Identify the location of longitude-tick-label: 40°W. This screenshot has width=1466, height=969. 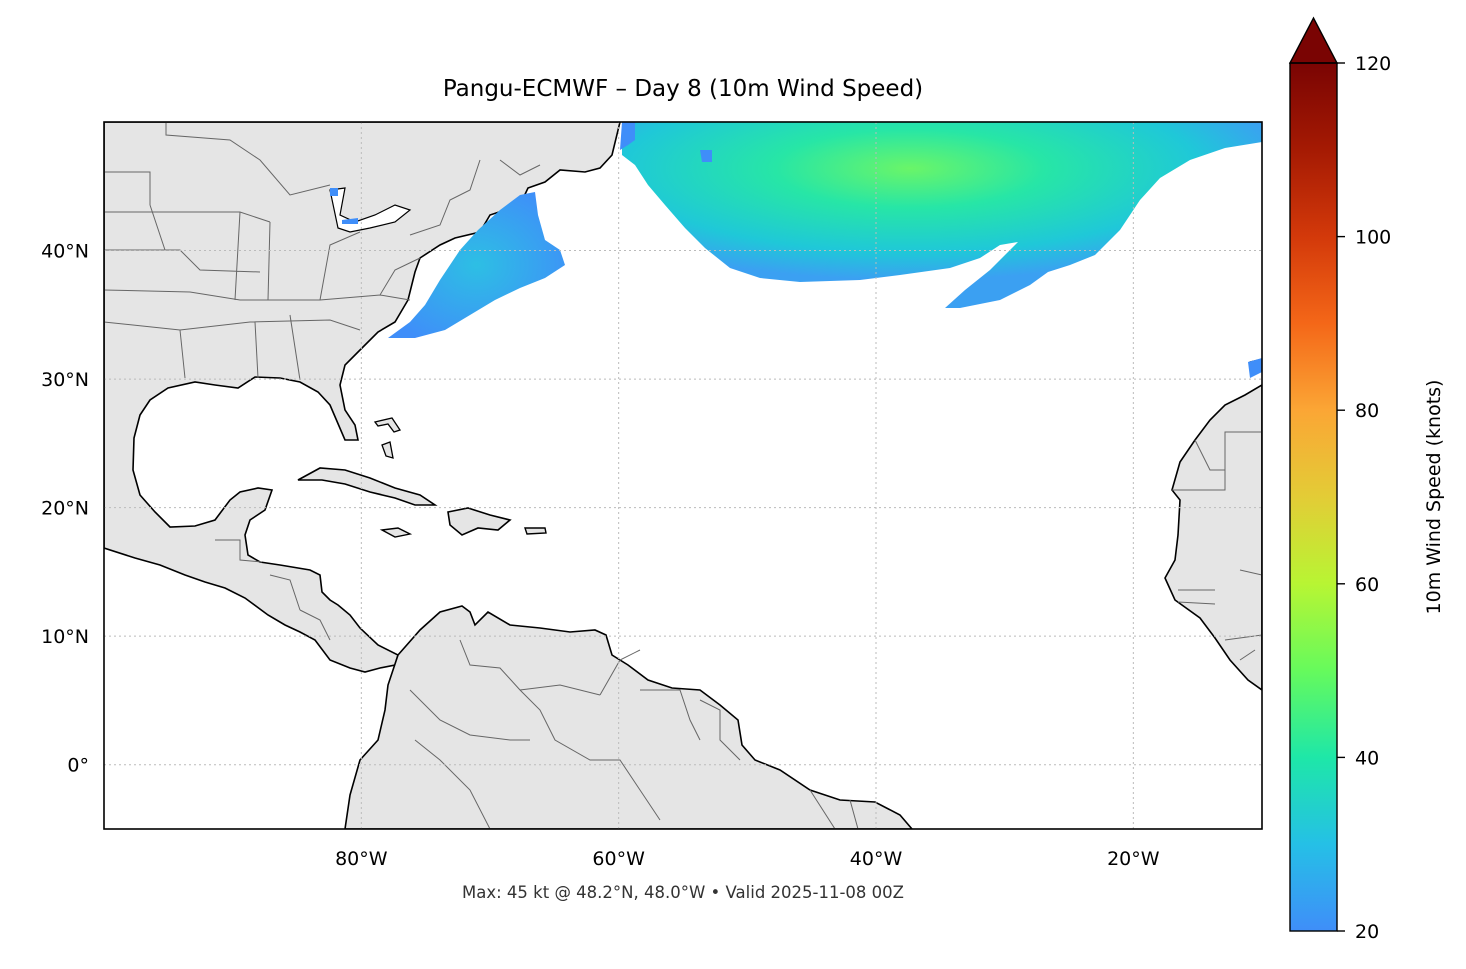
(876, 859).